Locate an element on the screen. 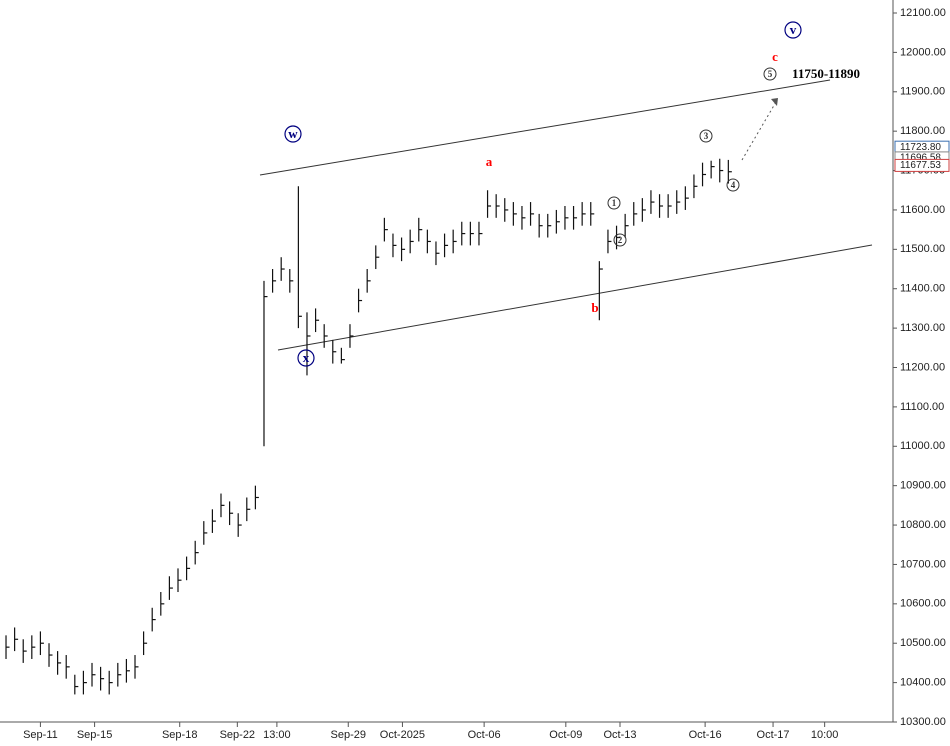 This screenshot has height=746, width=950. price-label: 11696.58 is located at coordinates (920, 158).